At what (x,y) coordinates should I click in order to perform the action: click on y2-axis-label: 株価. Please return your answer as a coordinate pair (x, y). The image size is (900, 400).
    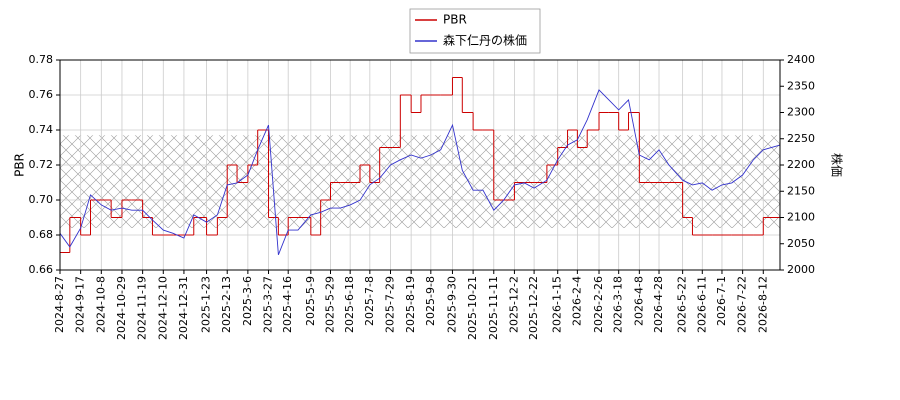
    Looking at the image, I should click on (837, 165).